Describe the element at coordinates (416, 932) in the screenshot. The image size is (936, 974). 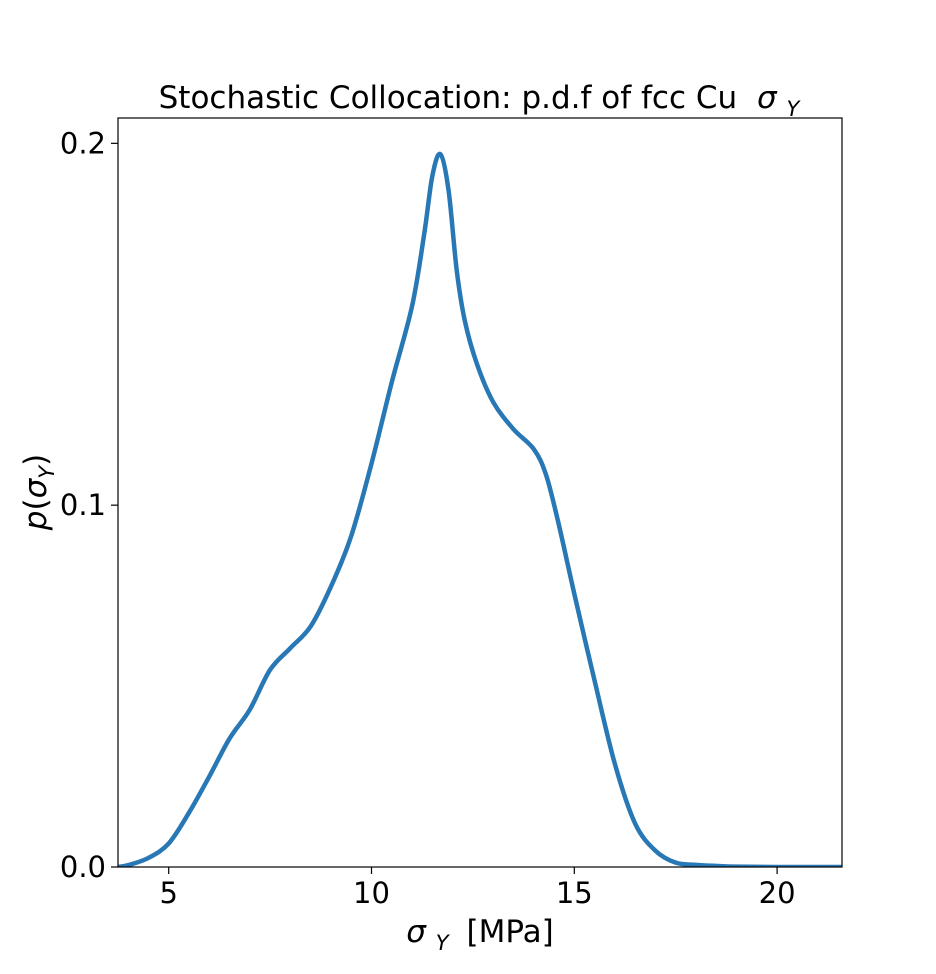
I see `x-axis-label-symbol: σ` at that location.